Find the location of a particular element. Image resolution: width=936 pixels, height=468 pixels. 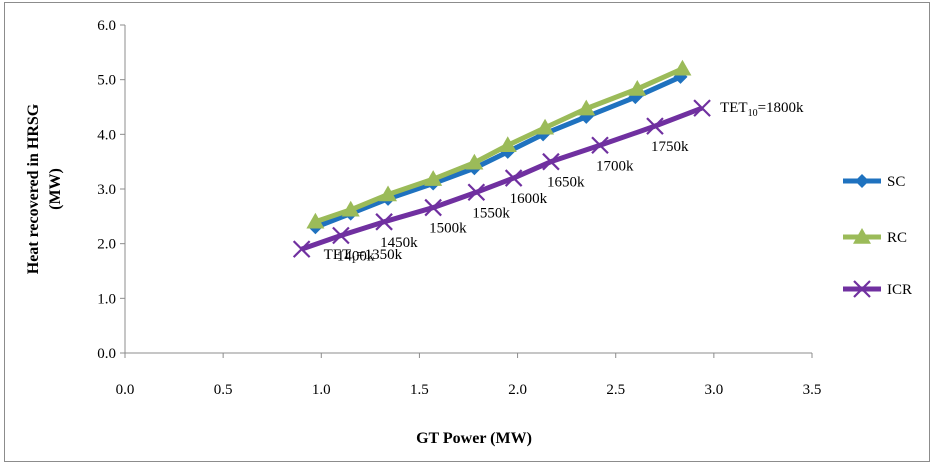

x-tick-label: 0.5 is located at coordinates (223, 390).